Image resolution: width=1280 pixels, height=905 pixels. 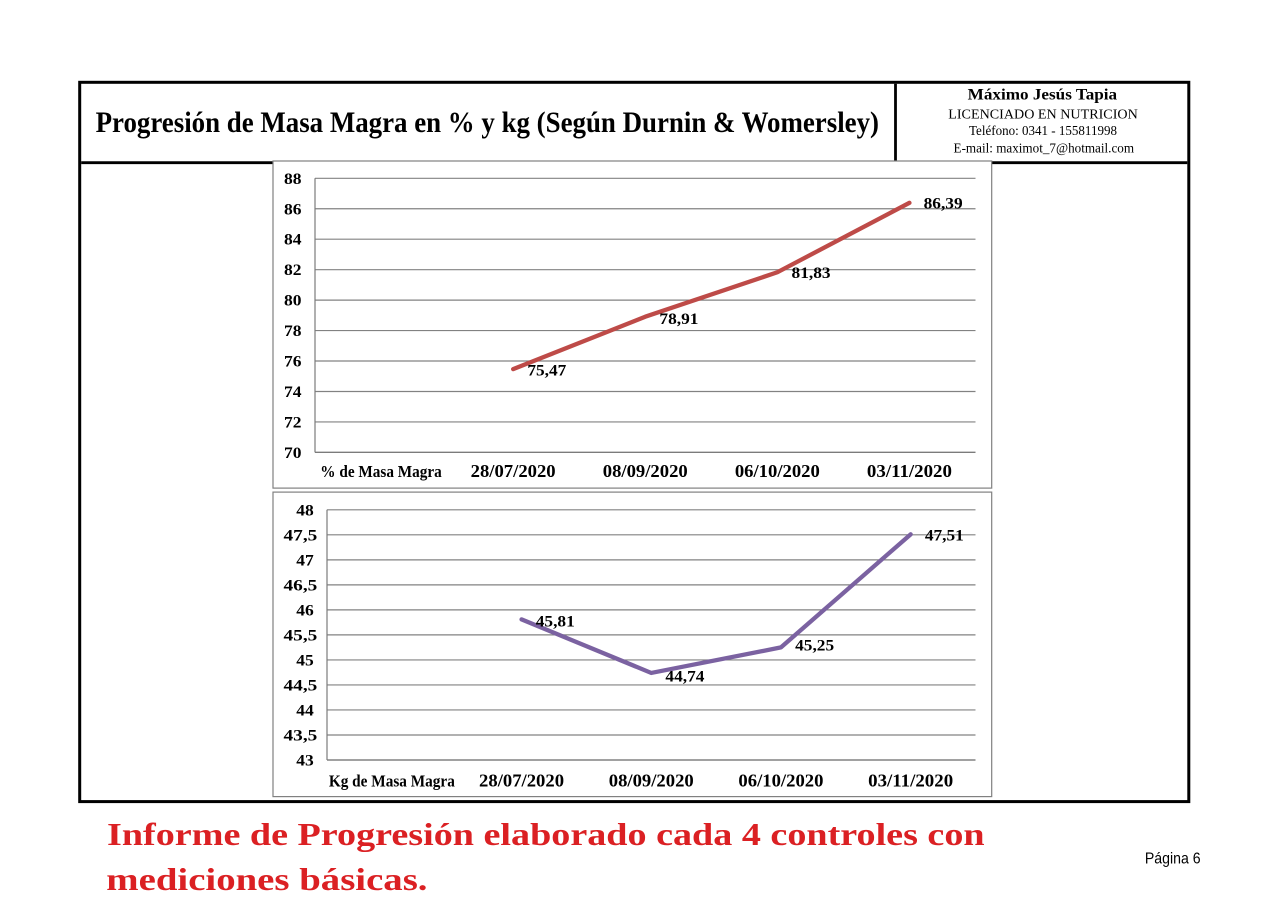 What do you see at coordinates (301, 635) in the screenshot?
I see `svg-text: 45,5` at bounding box center [301, 635].